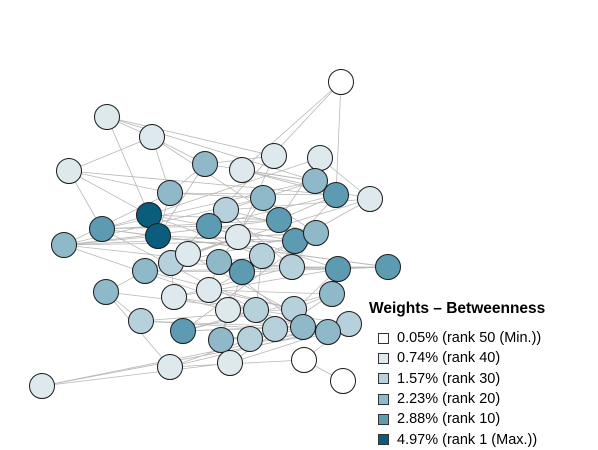 The width and height of the screenshot is (598, 450). I want to click on legend-item: 0.74% (rank 40), so click(481, 358).